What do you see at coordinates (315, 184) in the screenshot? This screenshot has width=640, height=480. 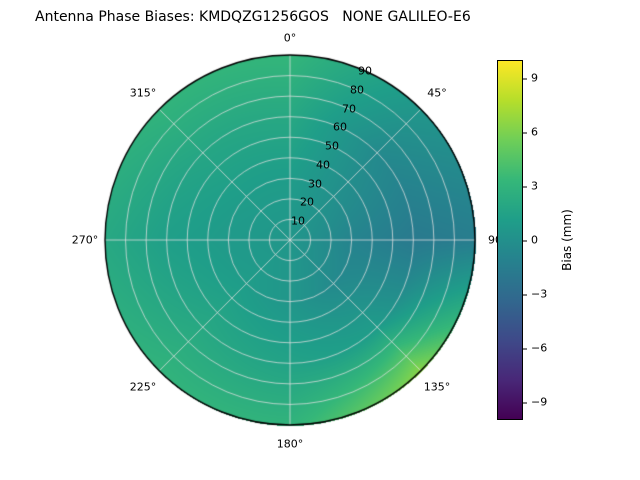 I see `radial-tick-label: 30` at bounding box center [315, 184].